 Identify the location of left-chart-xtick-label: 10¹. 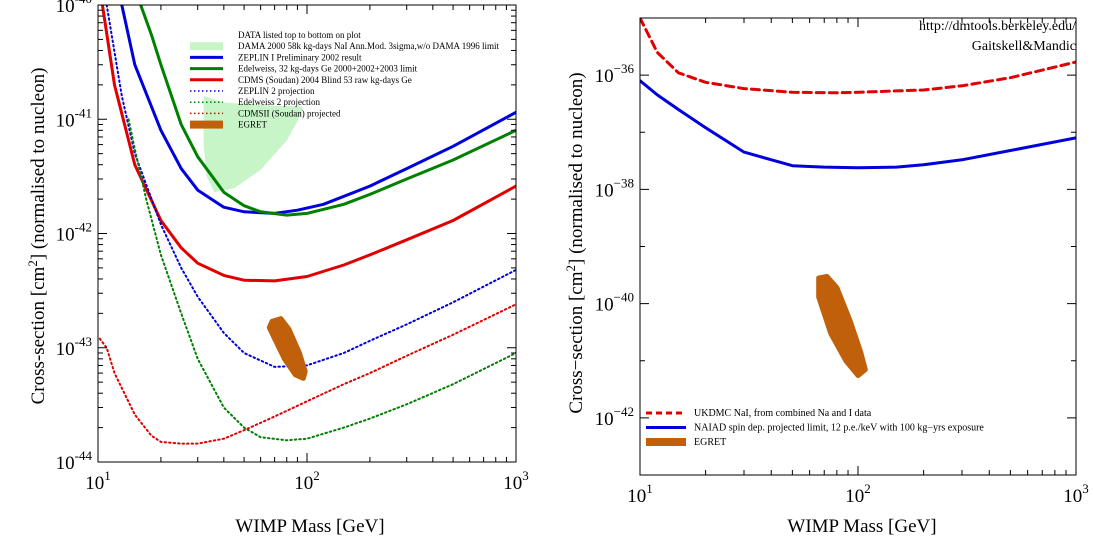
(98, 481).